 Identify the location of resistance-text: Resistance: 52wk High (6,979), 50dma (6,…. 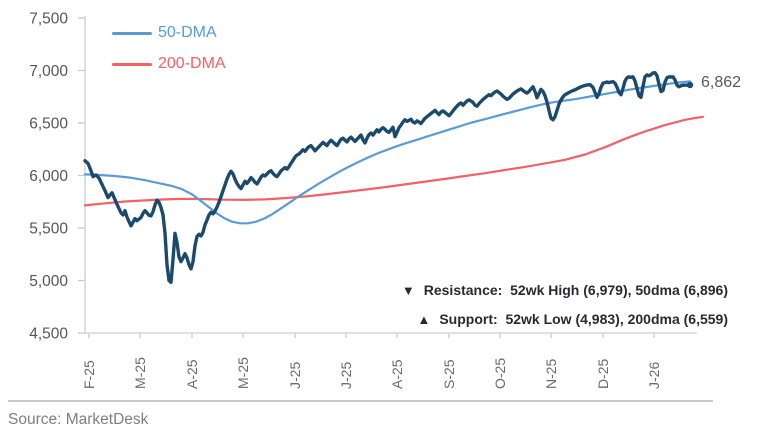
(575, 290).